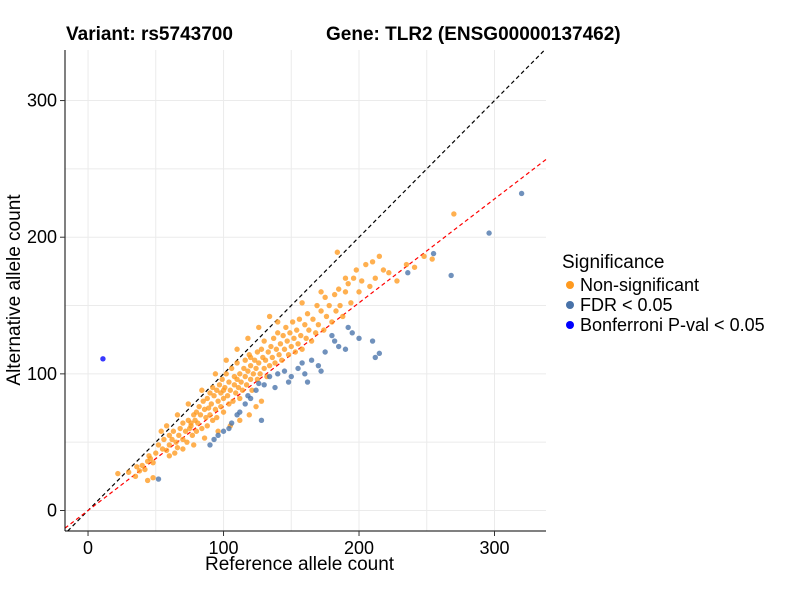 The width and height of the screenshot is (800, 600). I want to click on legend-label: Bonferroni P-val < 0.05, so click(672, 325).